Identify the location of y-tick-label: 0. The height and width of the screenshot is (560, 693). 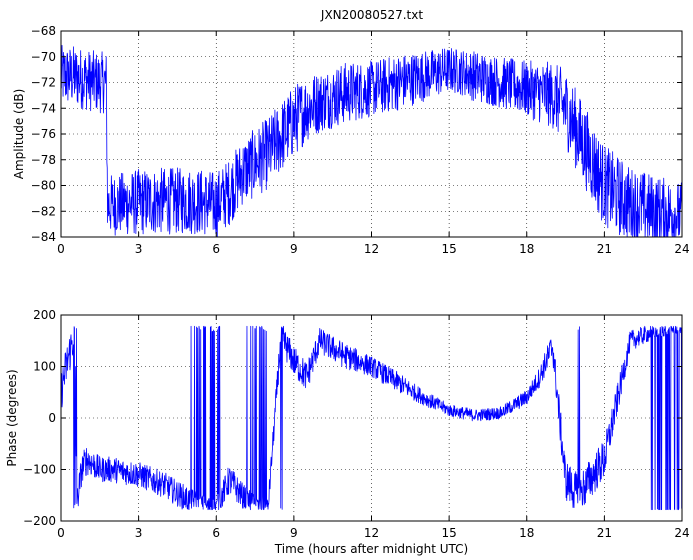
(52, 418).